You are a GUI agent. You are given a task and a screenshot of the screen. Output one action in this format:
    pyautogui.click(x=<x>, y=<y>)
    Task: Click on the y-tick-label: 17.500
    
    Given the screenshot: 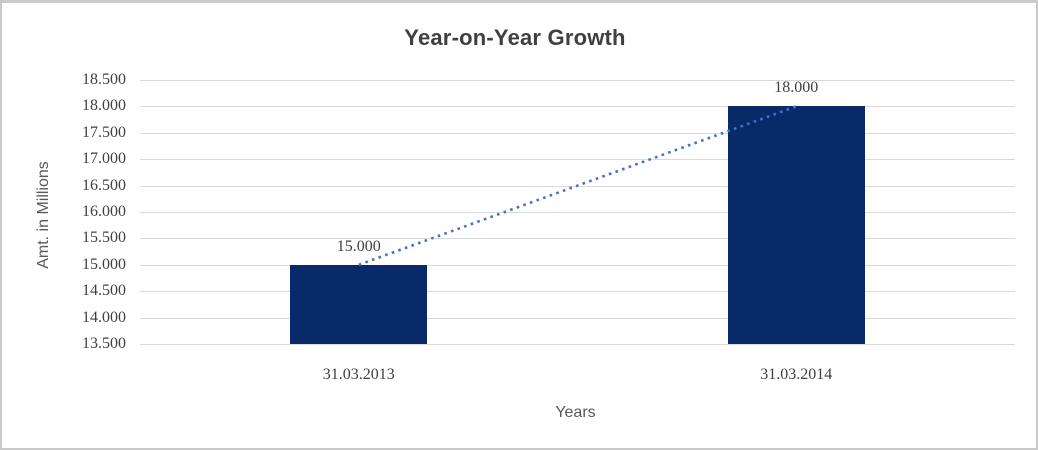 What is the action you would take?
    pyautogui.click(x=104, y=132)
    